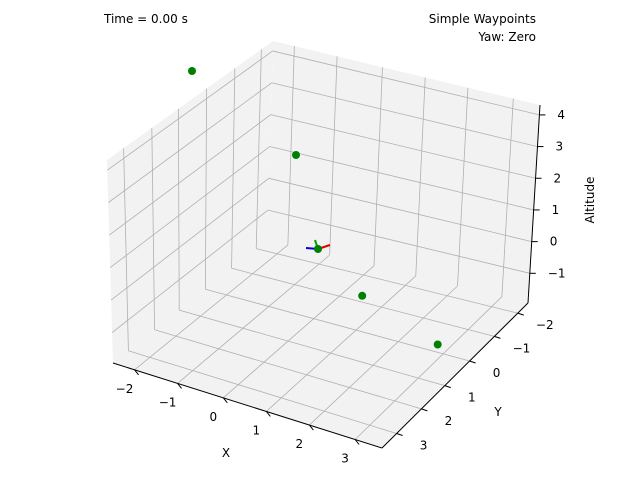 This screenshot has height=480, width=640. What do you see at coordinates (590, 200) in the screenshot?
I see `z-axis-label: Altitude` at bounding box center [590, 200].